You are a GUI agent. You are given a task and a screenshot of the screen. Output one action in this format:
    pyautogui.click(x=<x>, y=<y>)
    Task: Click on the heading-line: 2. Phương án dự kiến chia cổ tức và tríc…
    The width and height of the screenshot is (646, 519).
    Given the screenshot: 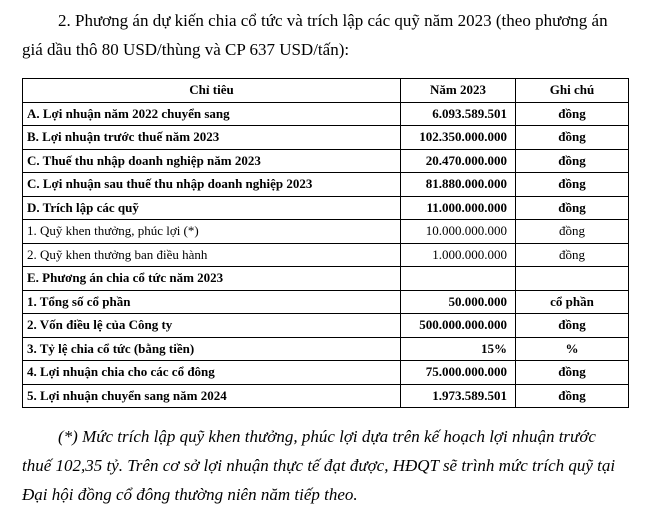 What is the action you would take?
    pyautogui.click(x=333, y=20)
    